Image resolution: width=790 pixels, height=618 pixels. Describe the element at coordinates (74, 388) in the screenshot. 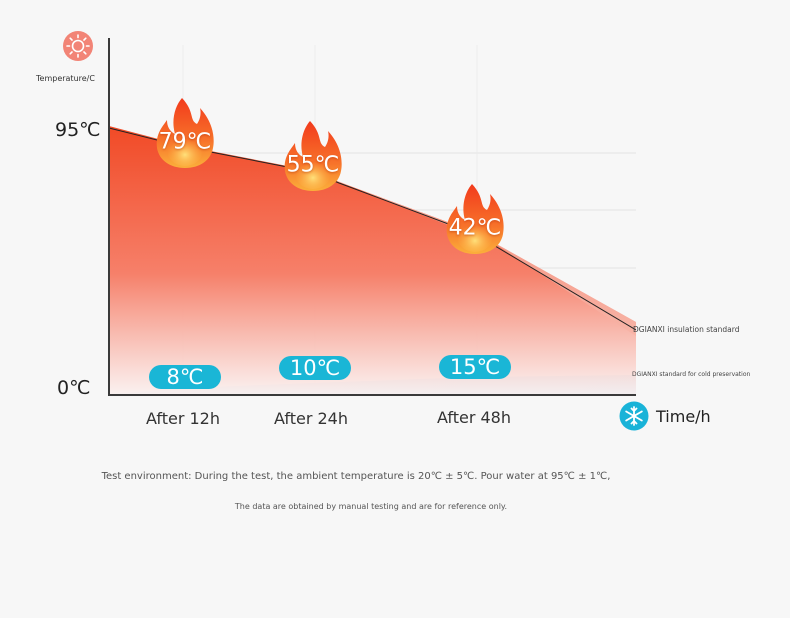

I see `y-tick-label-min: 0℃` at that location.